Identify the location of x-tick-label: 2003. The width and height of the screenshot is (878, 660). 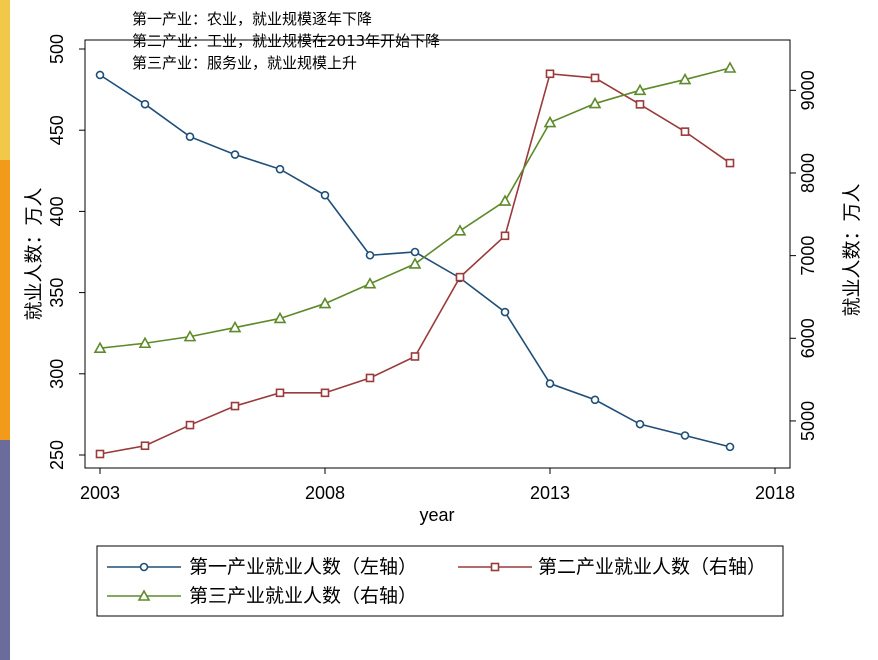
(100, 493).